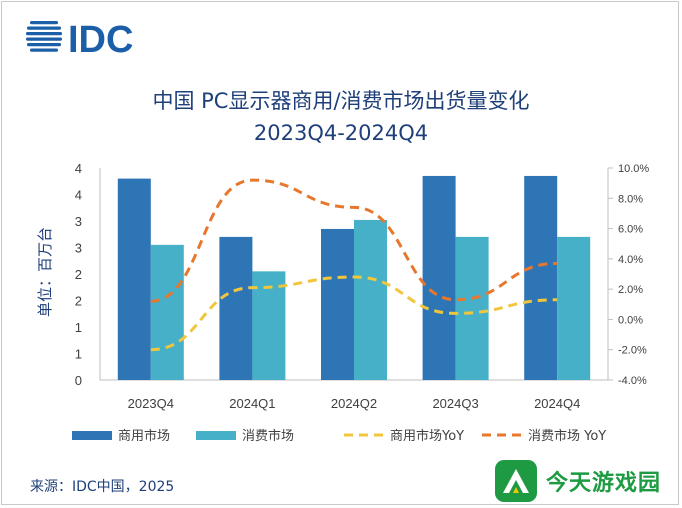 The width and height of the screenshot is (682, 508). What do you see at coordinates (557, 403) in the screenshot?
I see `x-tick-label: 2024Q4` at bounding box center [557, 403].